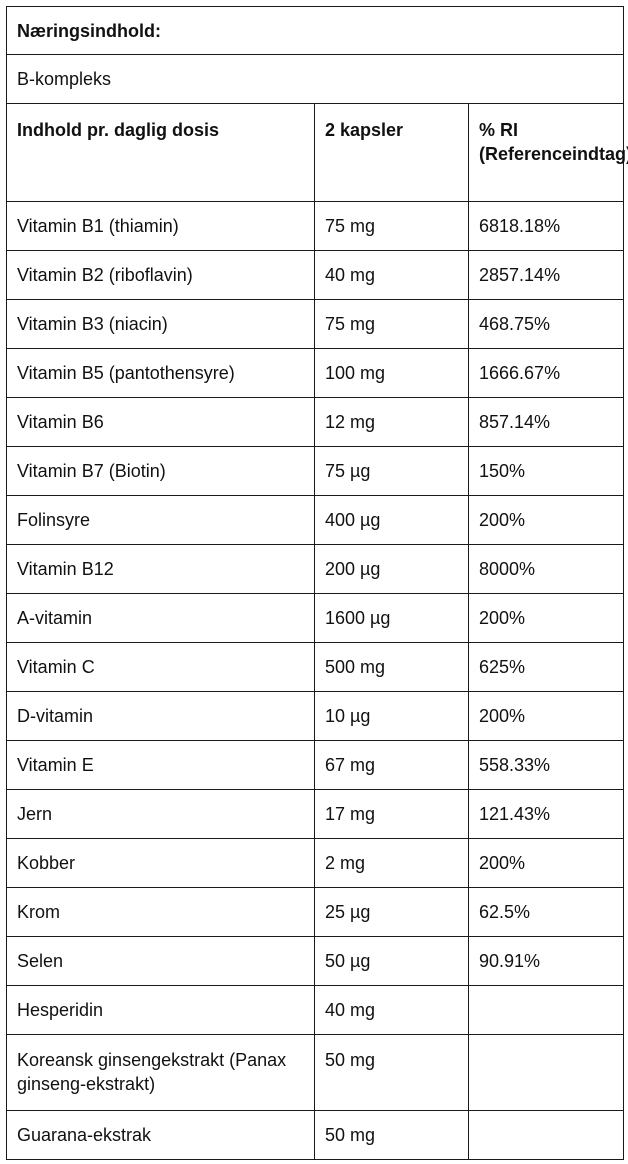  I want to click on table-title: Næringsindhold:, so click(315, 30).